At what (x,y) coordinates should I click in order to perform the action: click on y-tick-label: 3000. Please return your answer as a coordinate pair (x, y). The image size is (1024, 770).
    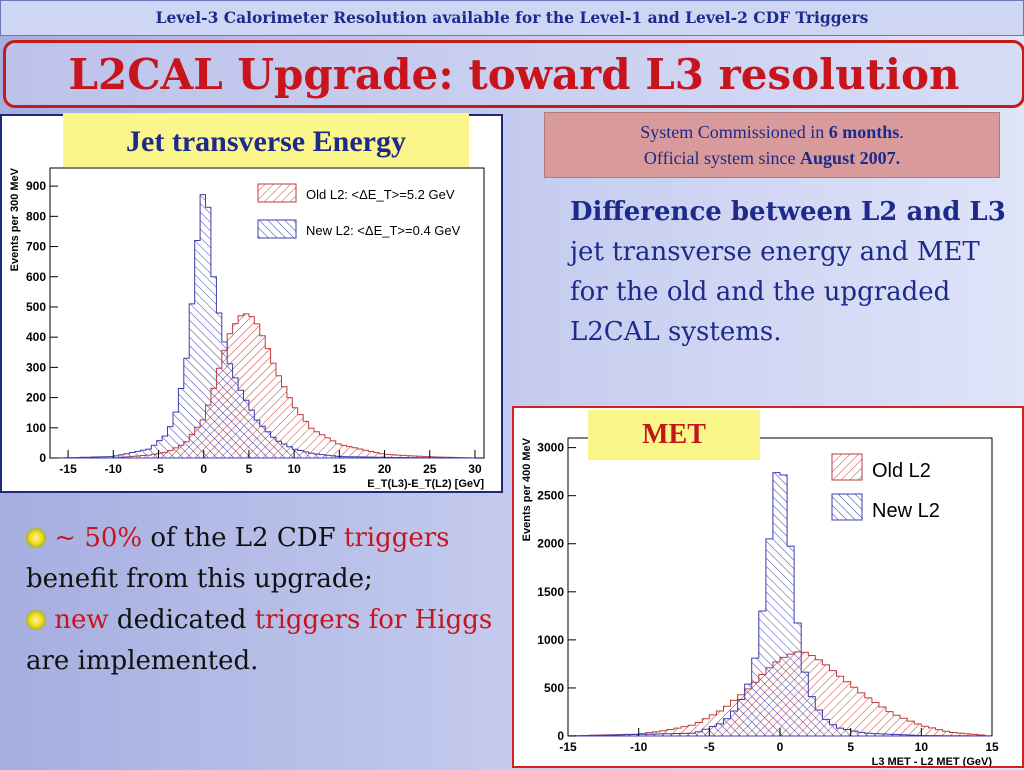
    Looking at the image, I should click on (550, 448).